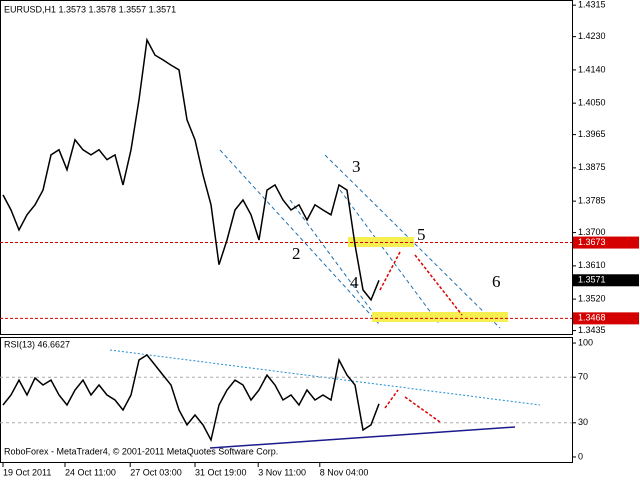 This screenshot has height=480, width=640. I want to click on y-tick-label: 70, so click(583, 377).